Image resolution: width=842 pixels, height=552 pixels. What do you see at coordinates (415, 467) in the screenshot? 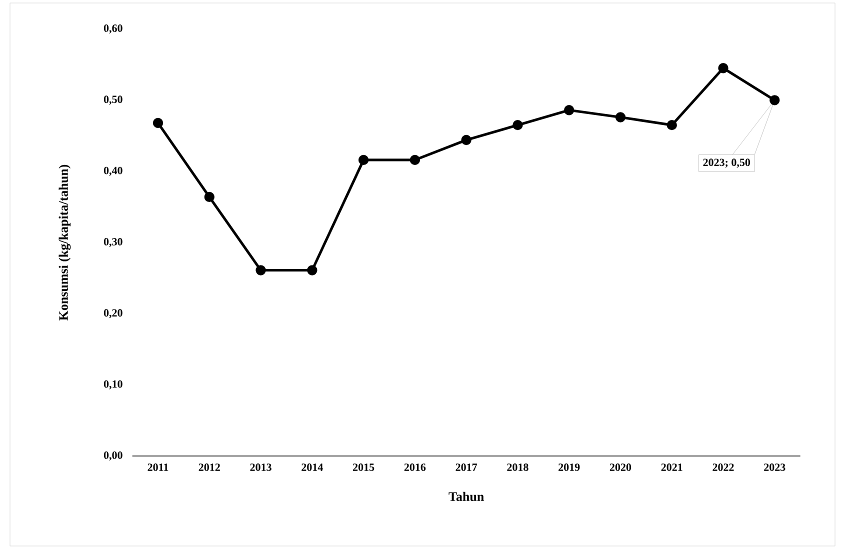
I see `x-tick-label: 2016` at bounding box center [415, 467].